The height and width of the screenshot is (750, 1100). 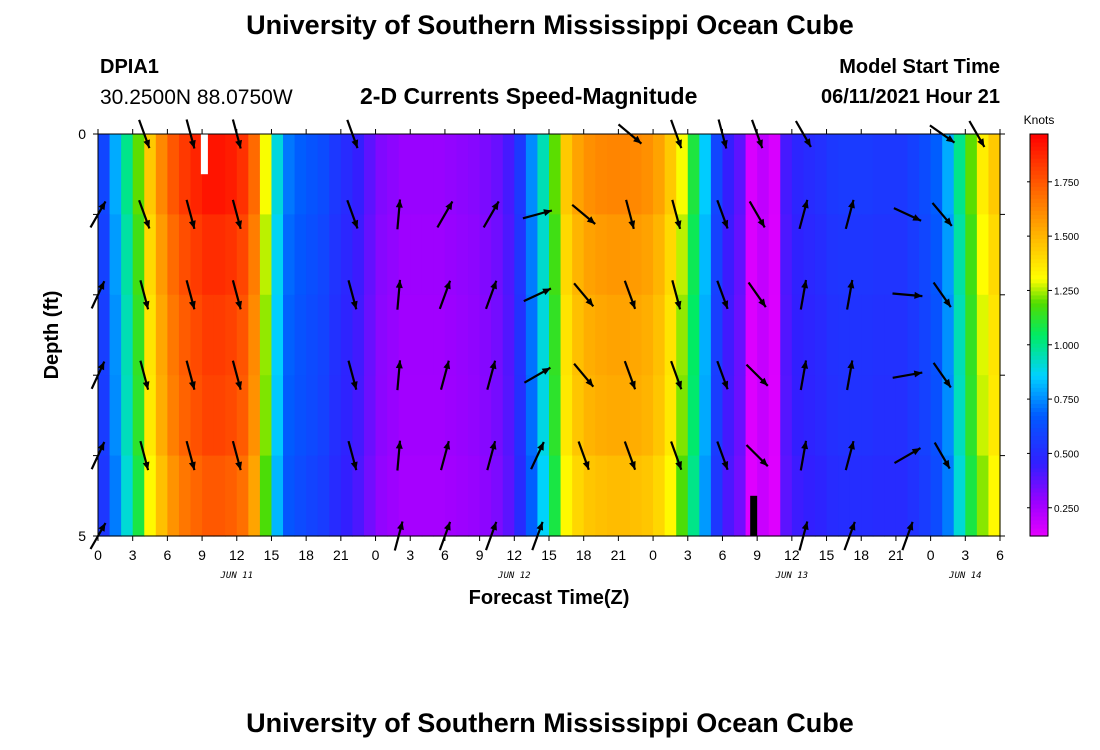 What do you see at coordinates (723, 555) in the screenshot?
I see `x-tick-label: 6` at bounding box center [723, 555].